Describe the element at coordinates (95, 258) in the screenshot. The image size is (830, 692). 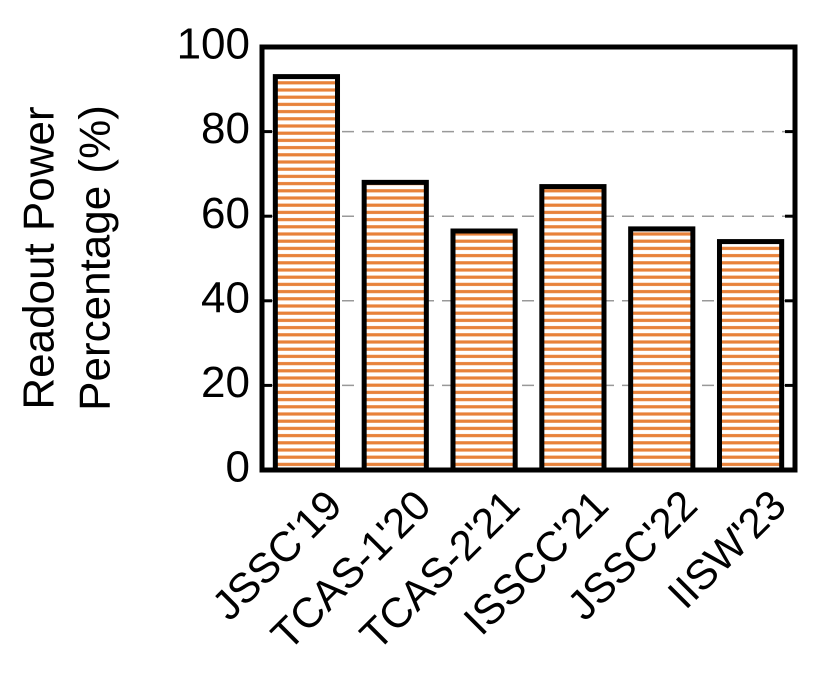
I see `y-axis-label: Percentage (%)` at that location.